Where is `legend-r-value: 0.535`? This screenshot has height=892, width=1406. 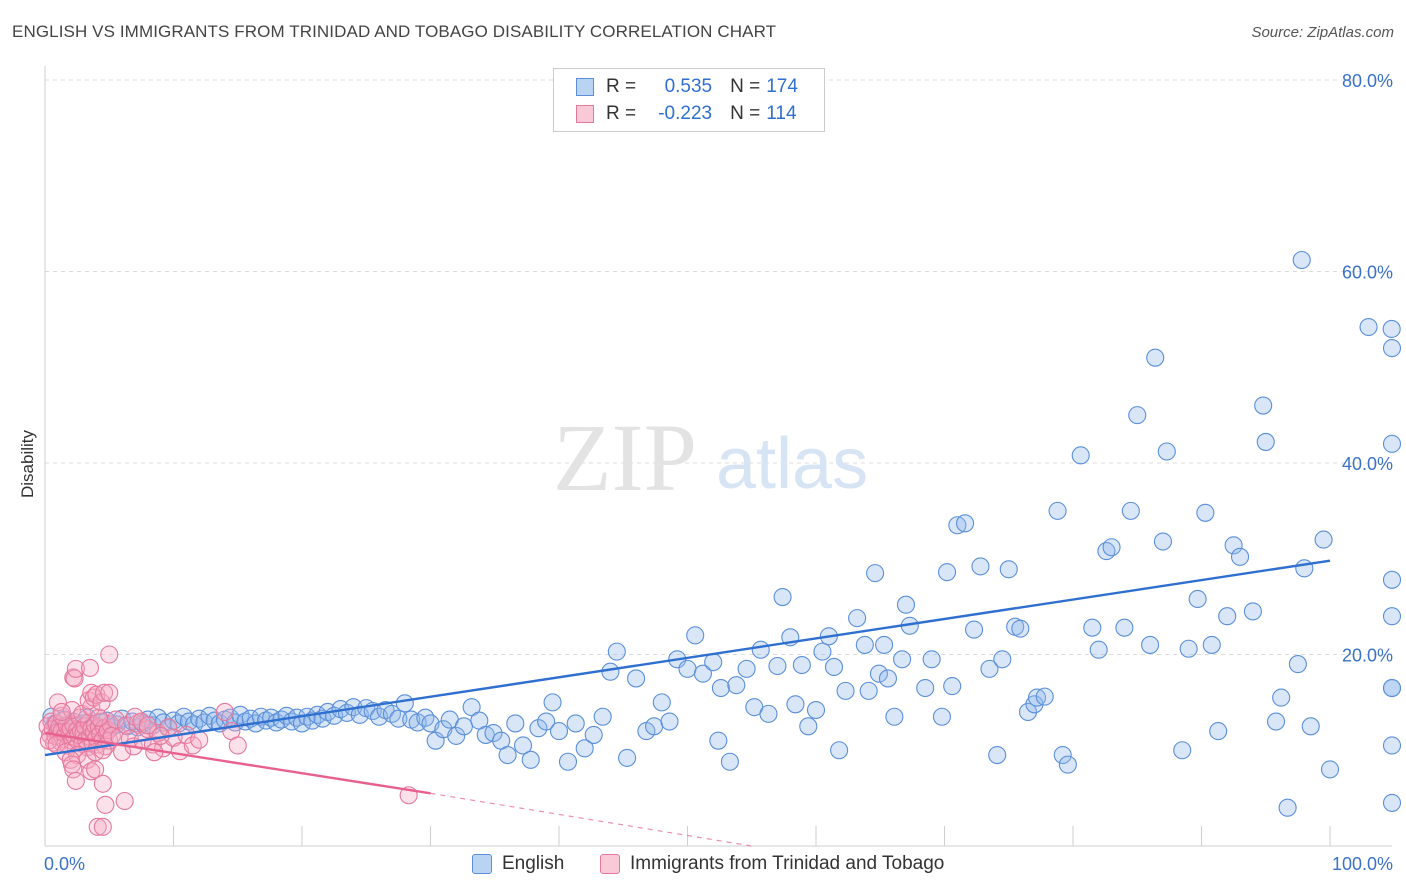
legend-r-value: 0.535 is located at coordinates (688, 86).